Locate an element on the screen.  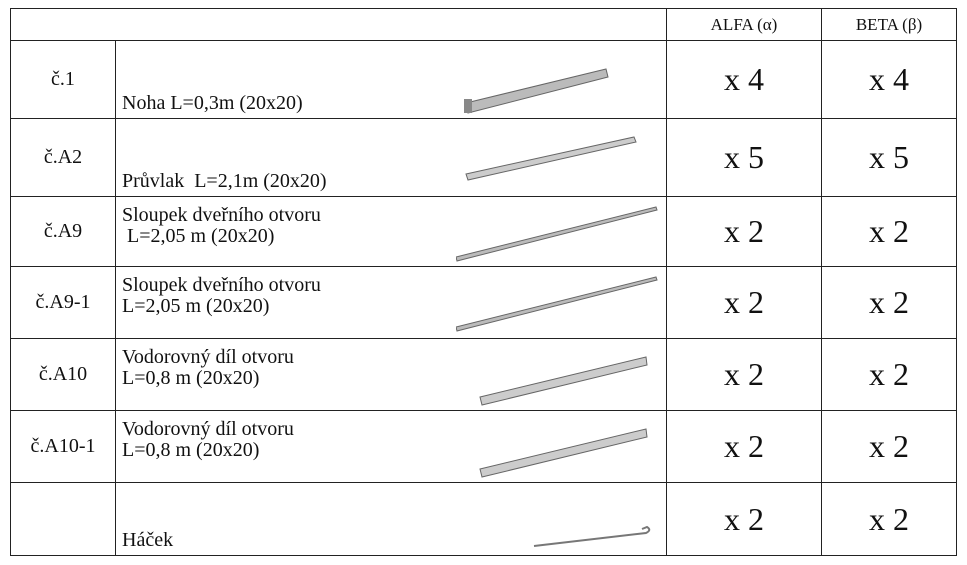
header-cell: ALFA (α) is located at coordinates (744, 24).